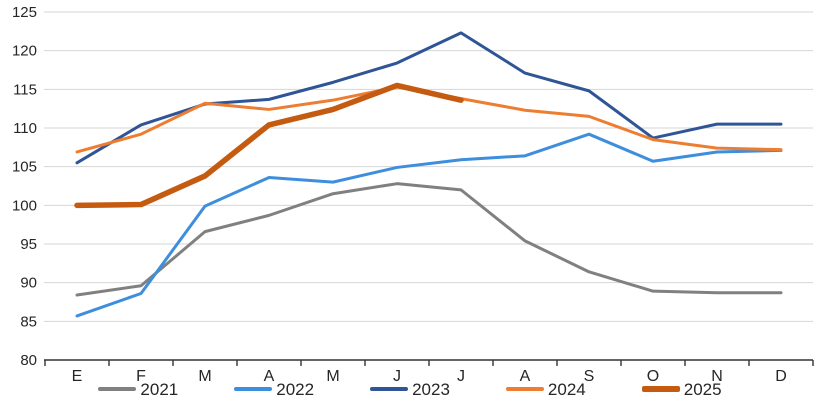  I want to click on legend-line-swatch-2024, so click(524, 389).